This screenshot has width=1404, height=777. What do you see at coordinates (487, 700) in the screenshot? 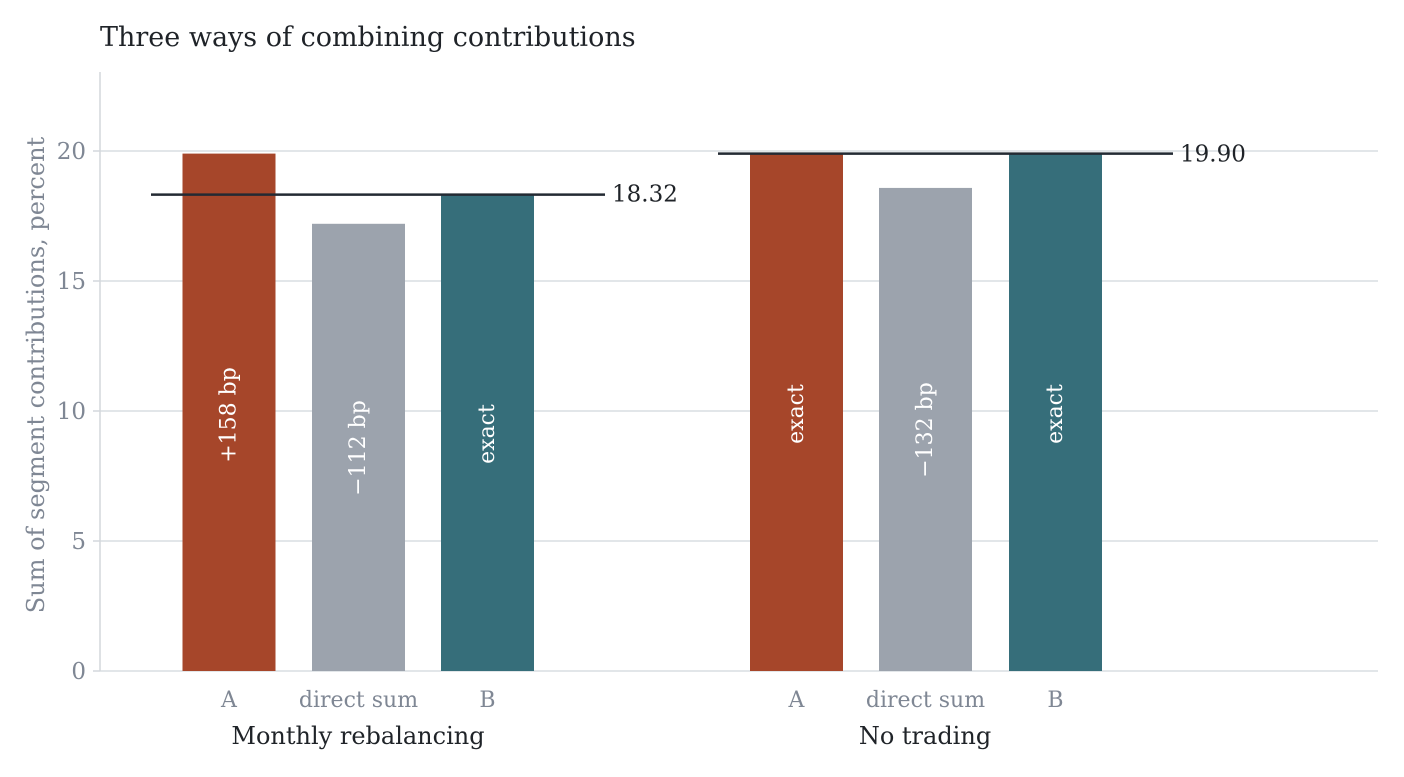
I see `x-tick-label-1-3: B` at bounding box center [487, 700].